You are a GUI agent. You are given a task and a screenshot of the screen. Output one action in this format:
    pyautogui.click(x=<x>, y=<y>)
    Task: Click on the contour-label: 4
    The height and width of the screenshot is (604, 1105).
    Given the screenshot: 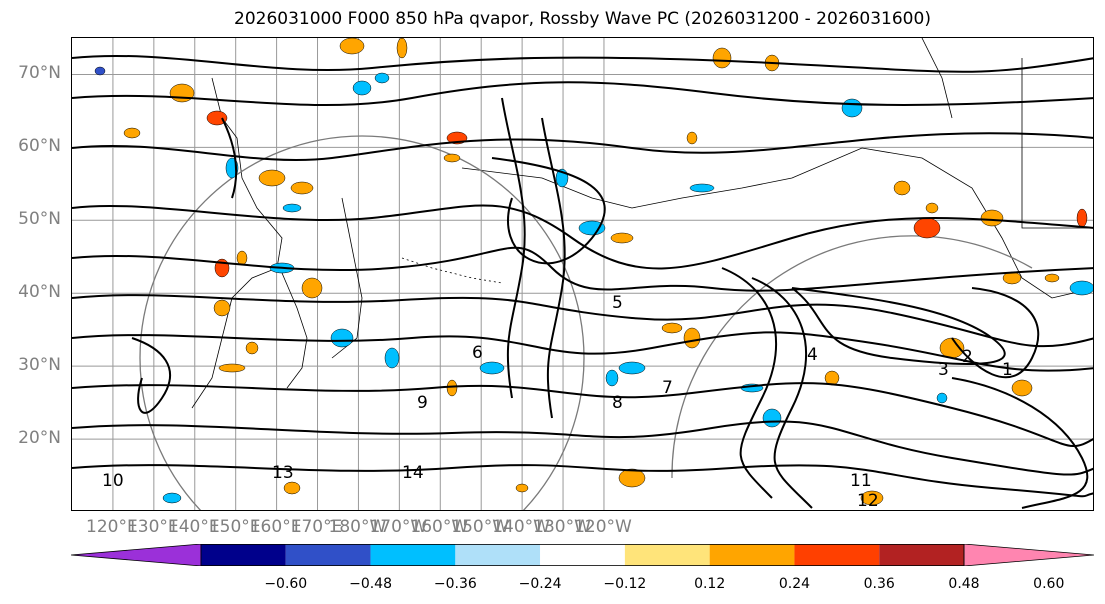 What is the action you would take?
    pyautogui.click(x=812, y=355)
    